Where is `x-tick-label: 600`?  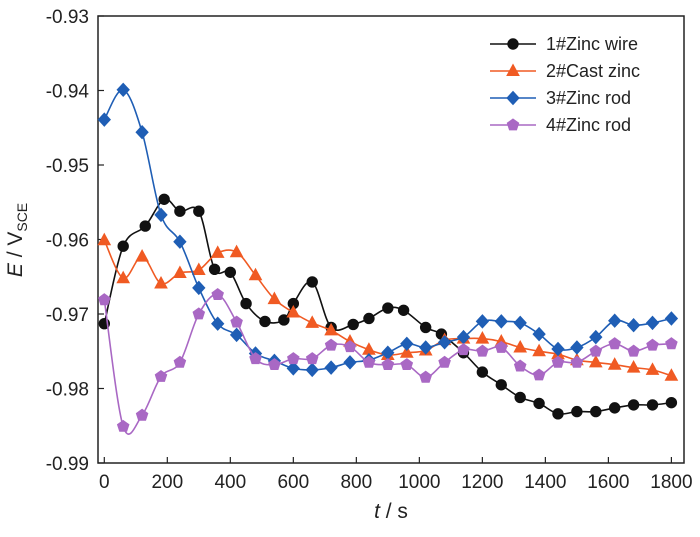 x-tick-label: 600 is located at coordinates (293, 482).